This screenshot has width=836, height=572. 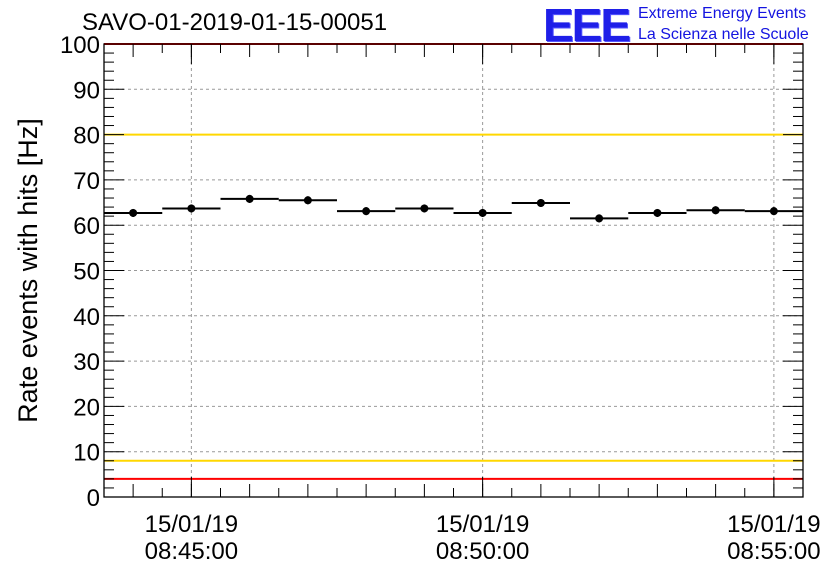 I want to click on data-points, so click(x=453, y=208).